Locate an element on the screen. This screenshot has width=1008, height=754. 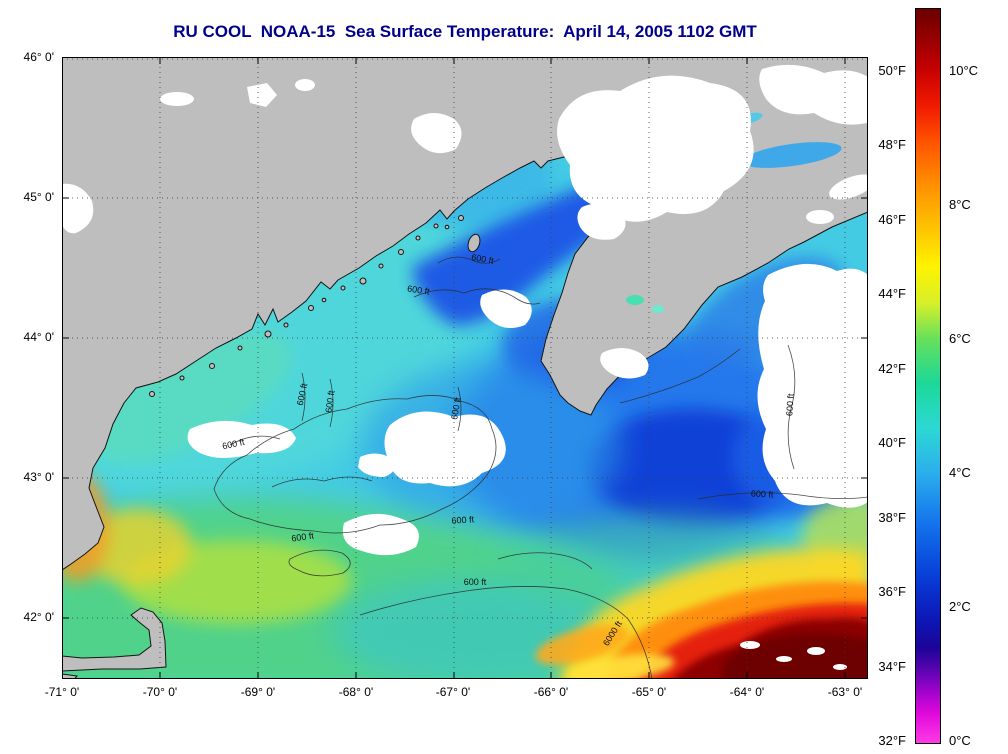
cbar-f-label: 48°F is located at coordinates (892, 144).